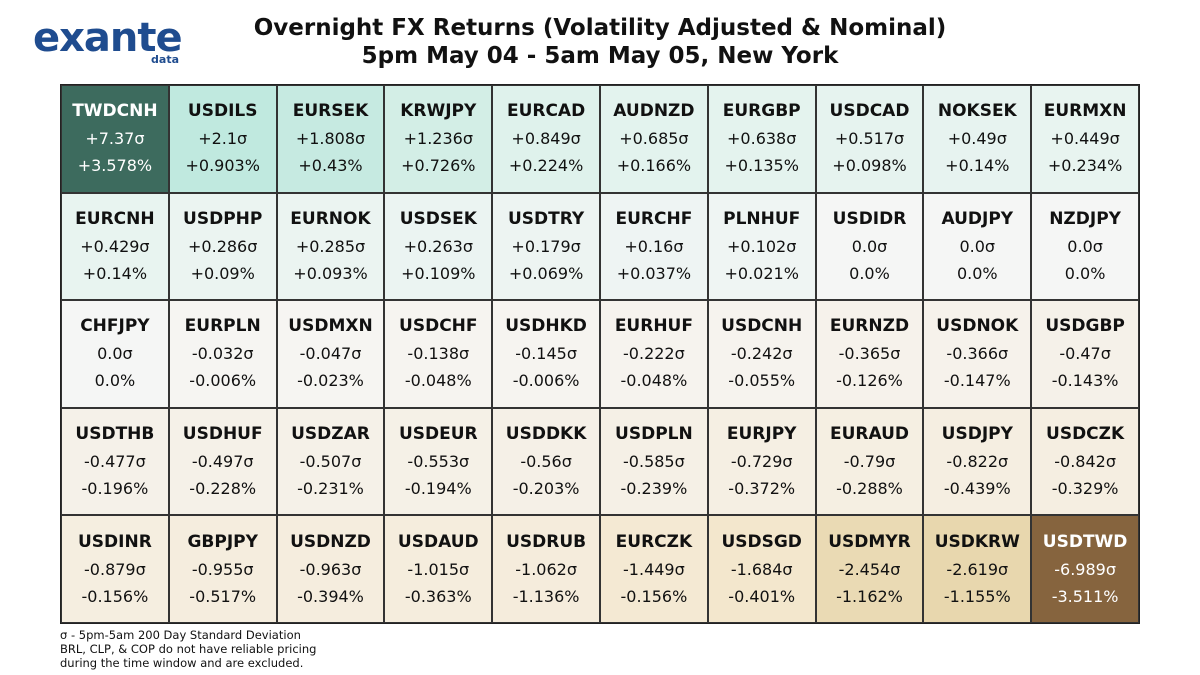  What do you see at coordinates (1085, 541) in the screenshot?
I see `pair-label: USDTWD` at bounding box center [1085, 541].